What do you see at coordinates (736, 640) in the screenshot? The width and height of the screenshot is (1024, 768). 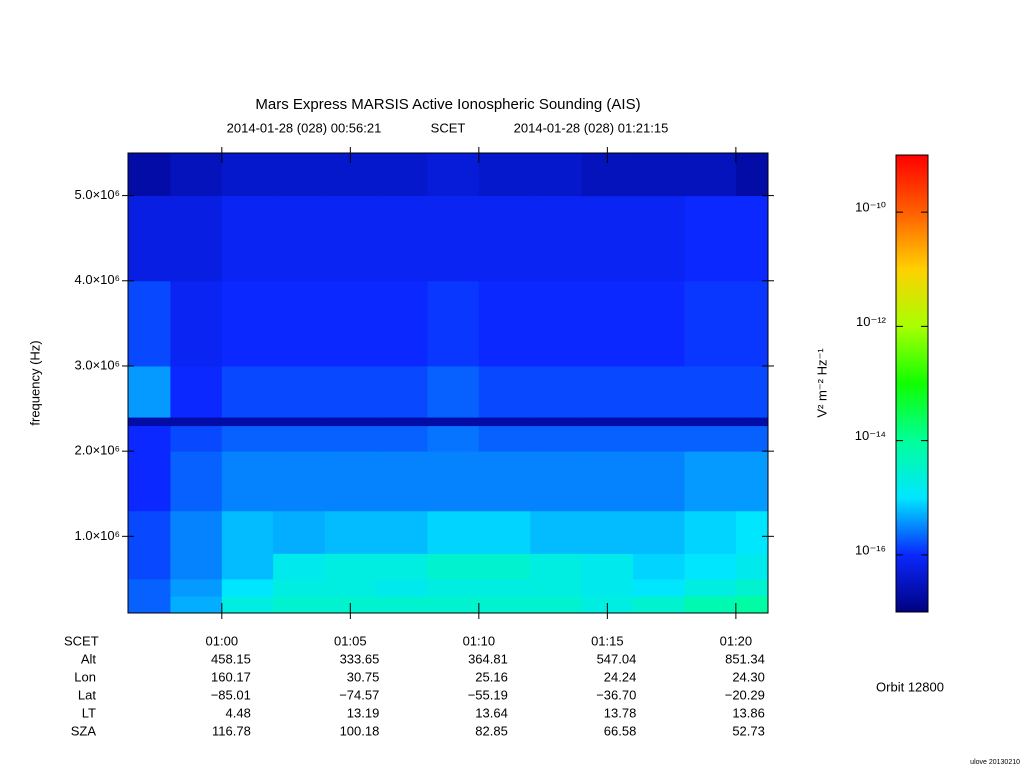 I see `x-tick-label: 01:20` at bounding box center [736, 640].